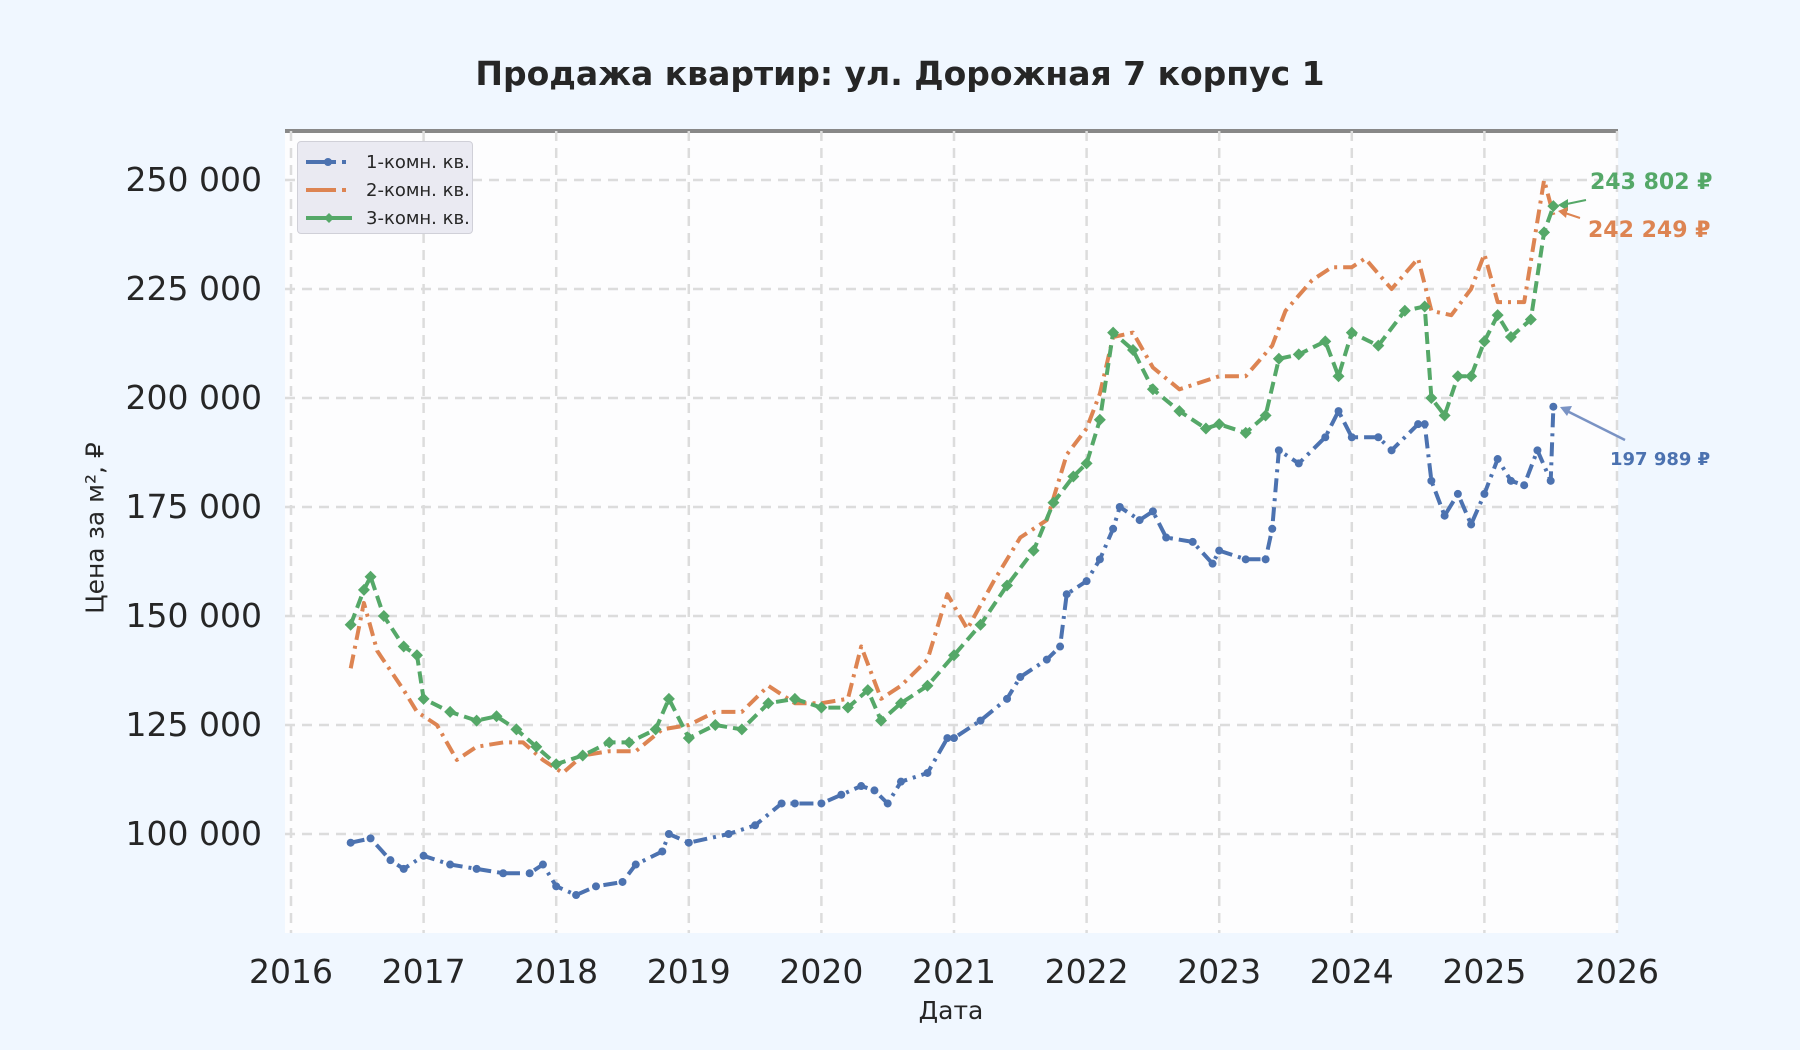  What do you see at coordinates (388, 218) in the screenshot?
I see `legend-item-3room: 3-комн. кв.` at bounding box center [388, 218].